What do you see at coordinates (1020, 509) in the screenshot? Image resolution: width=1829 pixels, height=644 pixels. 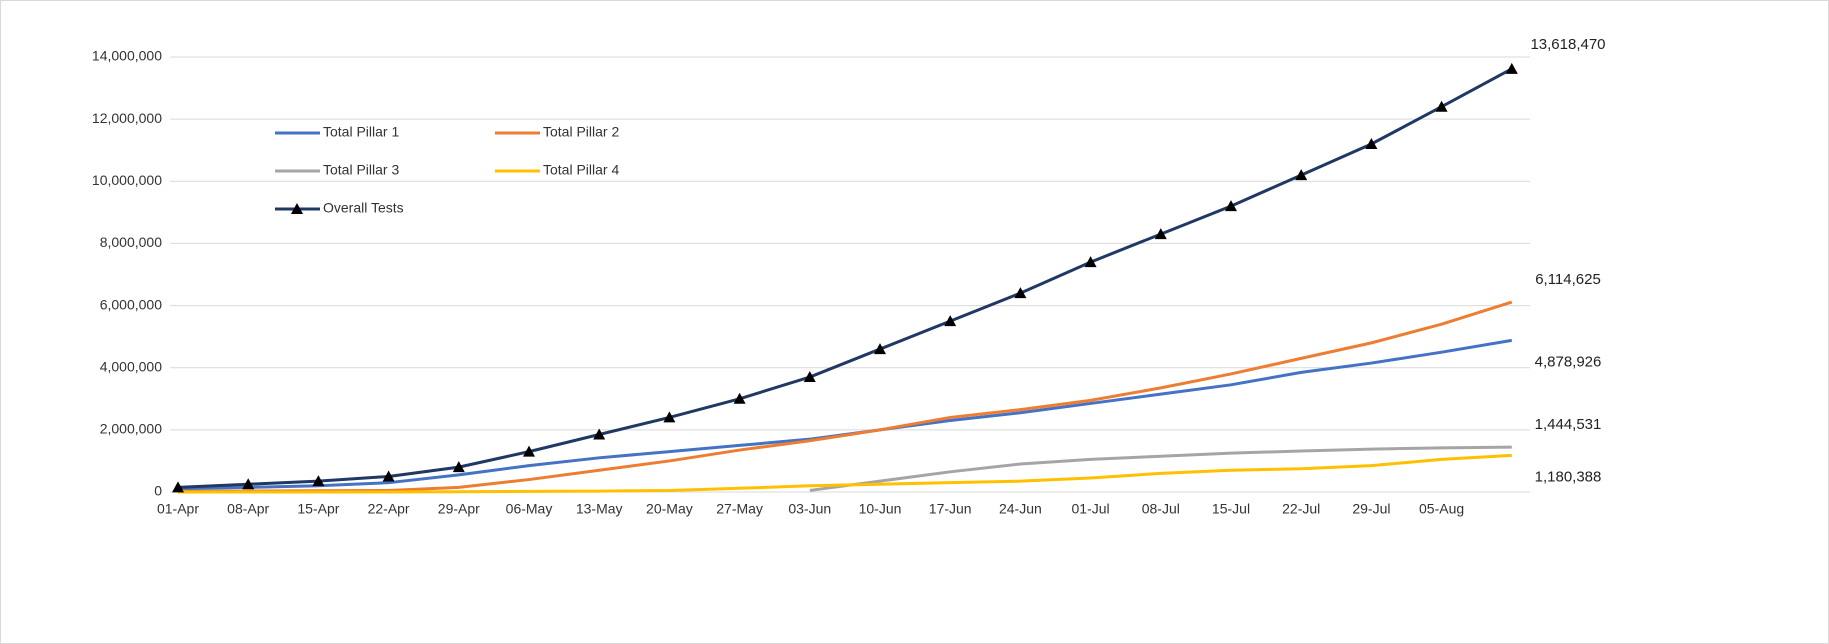 I see `x-tick-label: 24-Jun` at bounding box center [1020, 509].